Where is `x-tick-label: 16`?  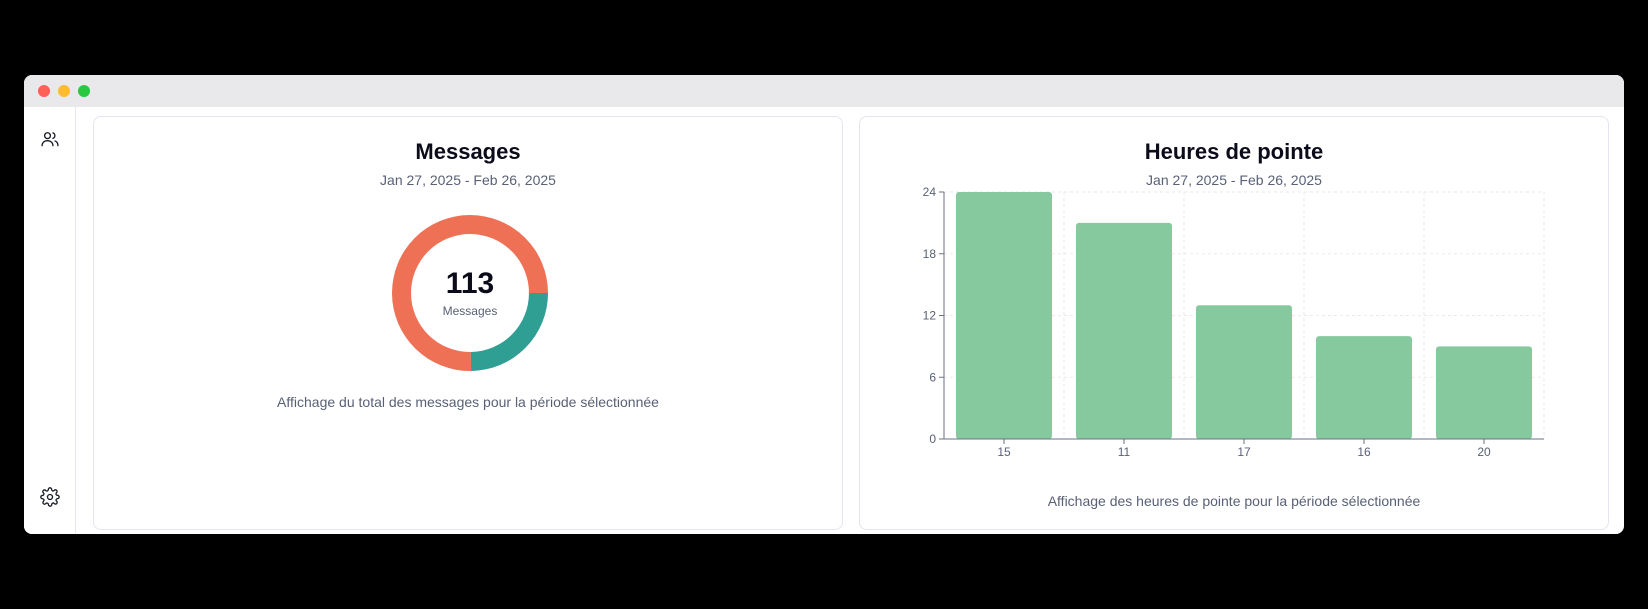
x-tick-label: 16 is located at coordinates (1364, 452).